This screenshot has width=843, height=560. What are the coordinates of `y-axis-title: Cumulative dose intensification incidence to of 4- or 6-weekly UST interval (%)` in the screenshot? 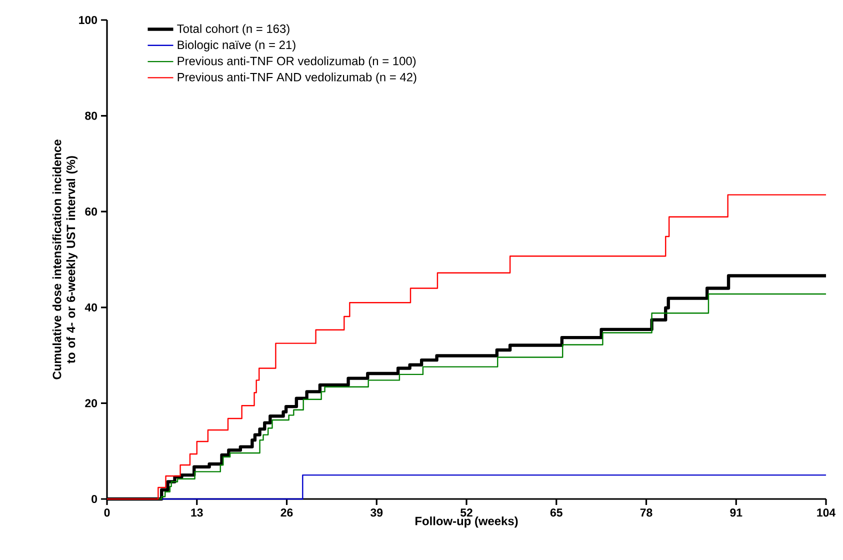 It's located at (65, 260).